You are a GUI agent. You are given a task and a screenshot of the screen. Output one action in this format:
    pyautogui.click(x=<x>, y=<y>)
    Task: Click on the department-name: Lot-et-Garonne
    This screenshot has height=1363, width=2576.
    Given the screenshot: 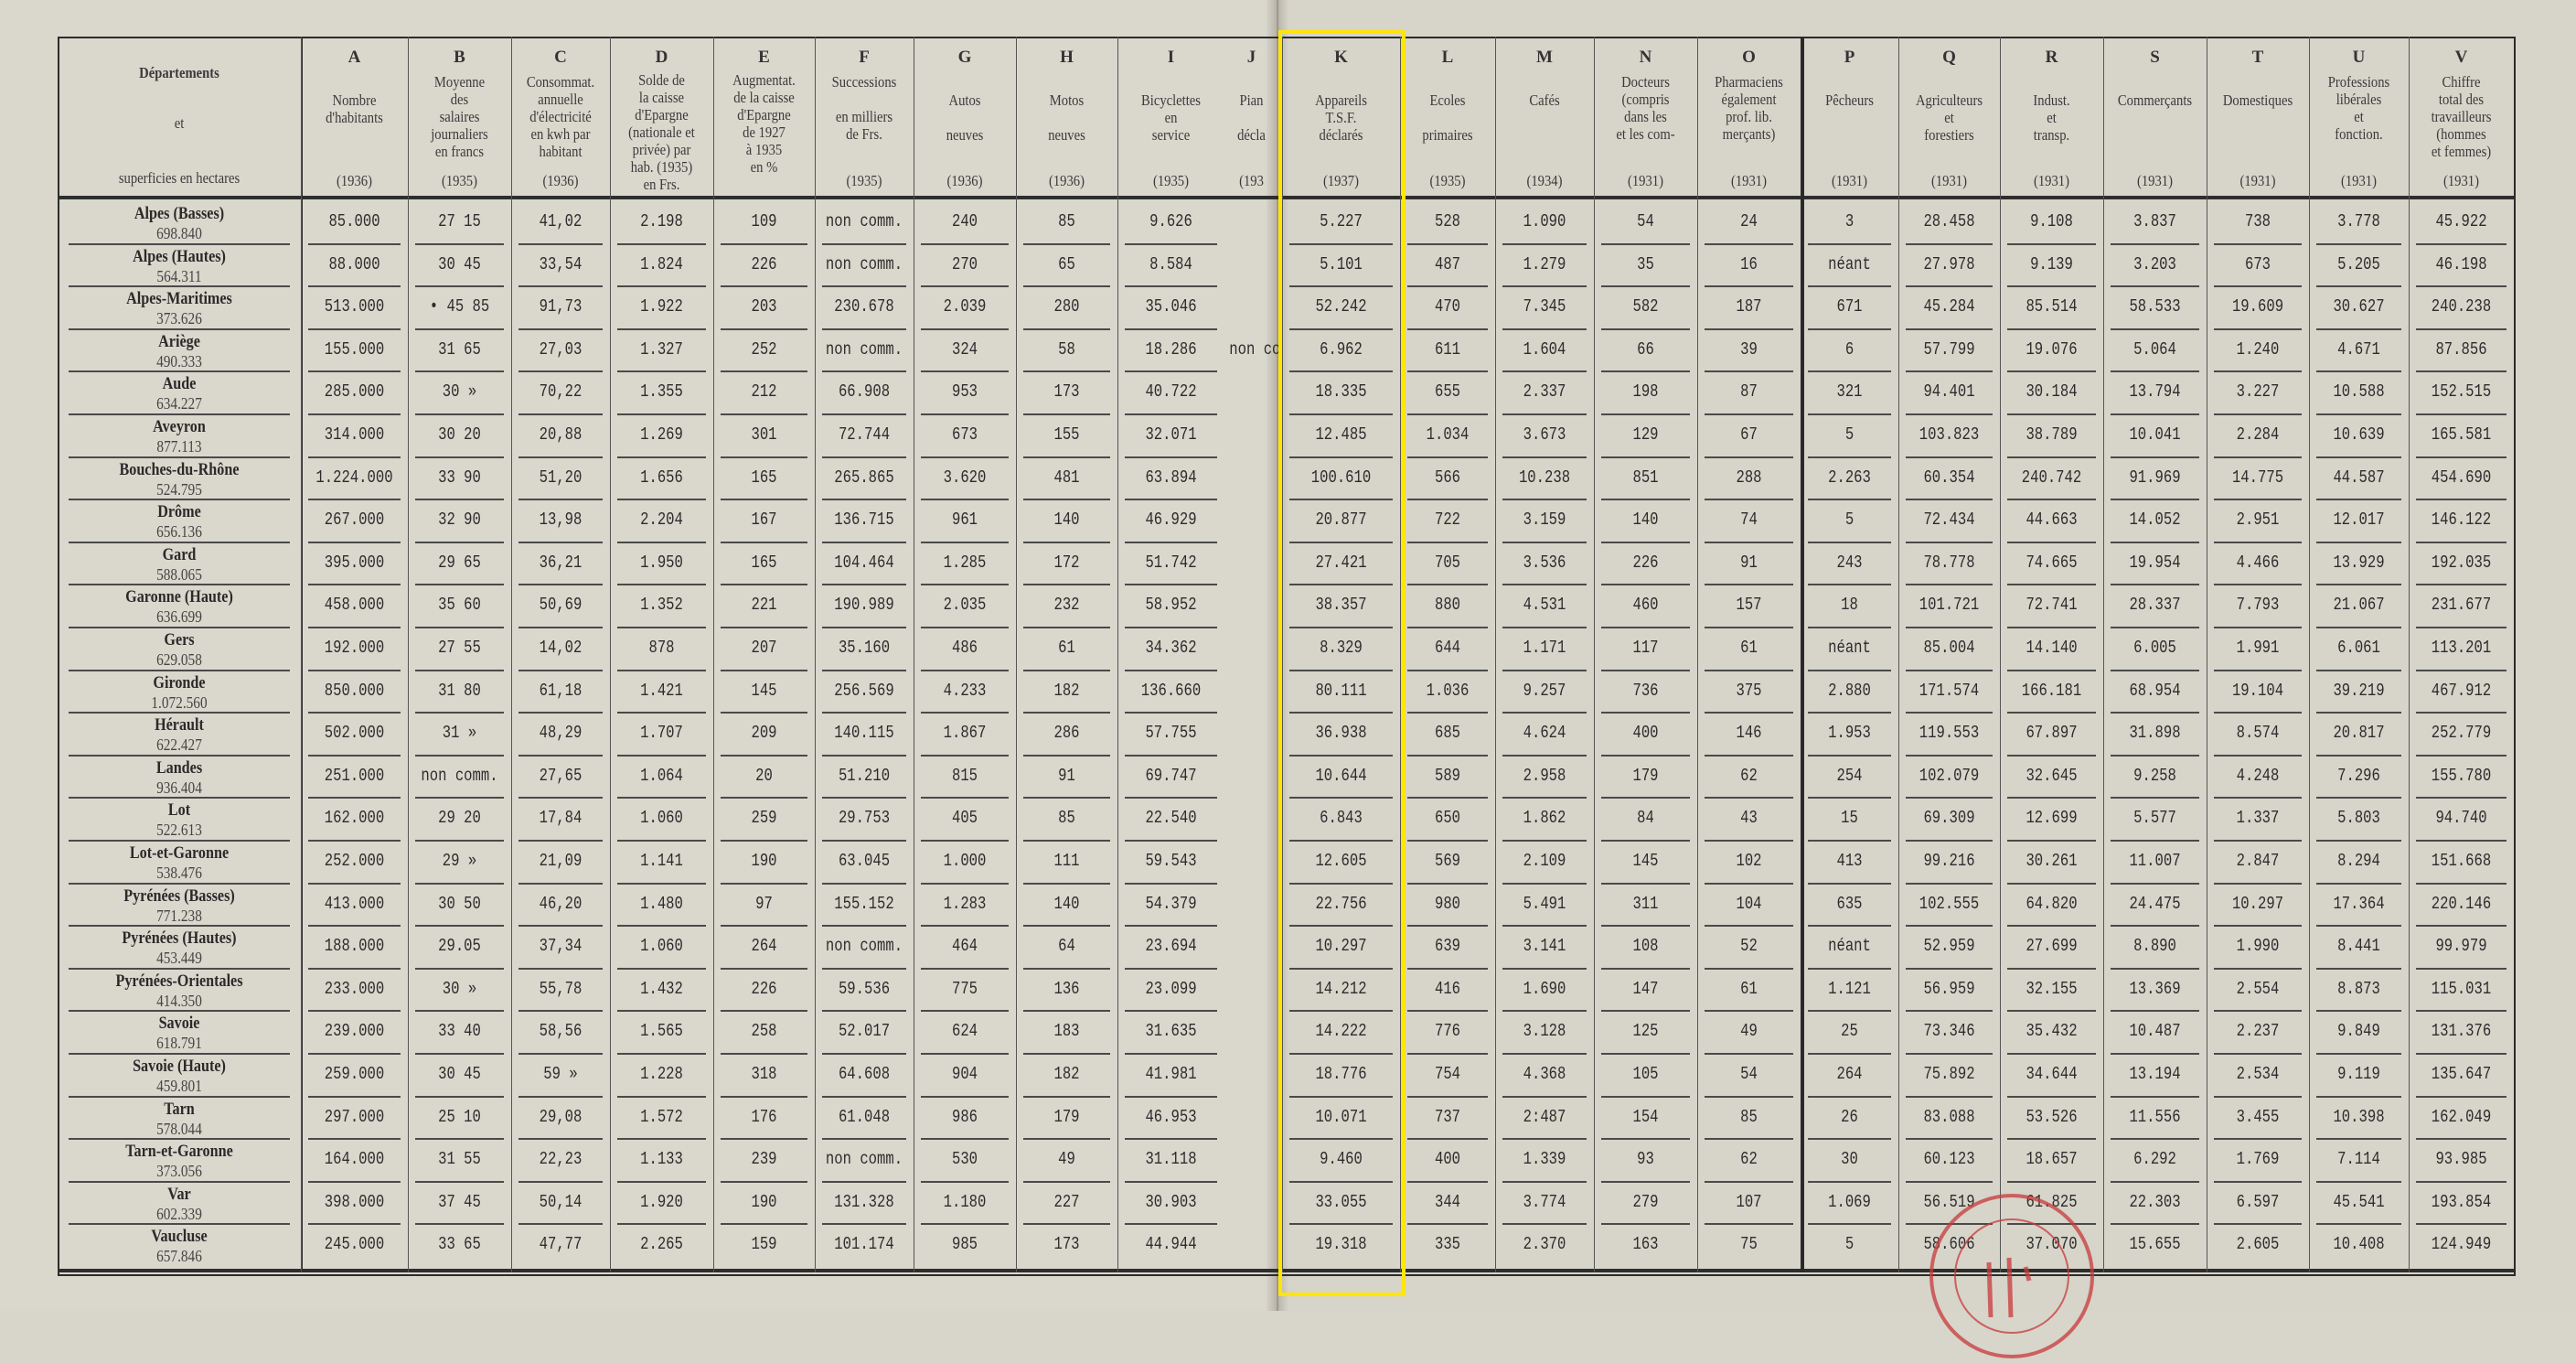 What is the action you would take?
    pyautogui.click(x=179, y=853)
    